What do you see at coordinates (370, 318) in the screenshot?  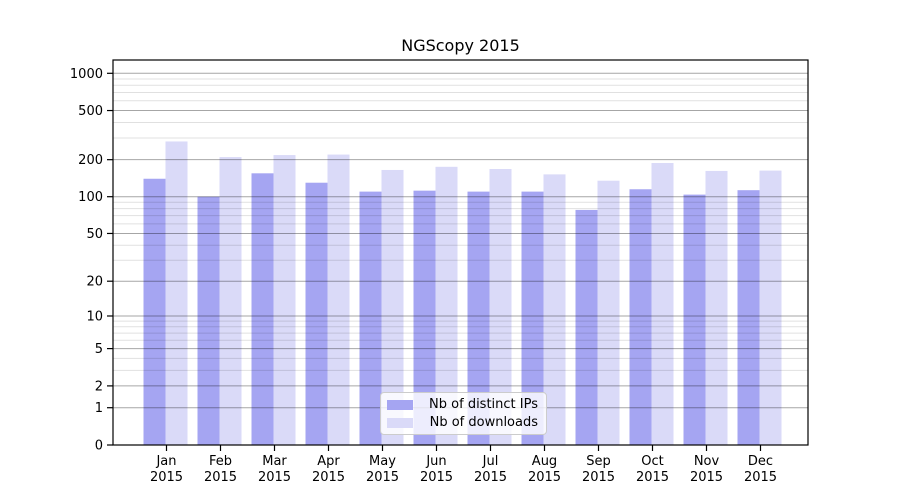 I see `bar-may-nb-of-distinct-ips` at bounding box center [370, 318].